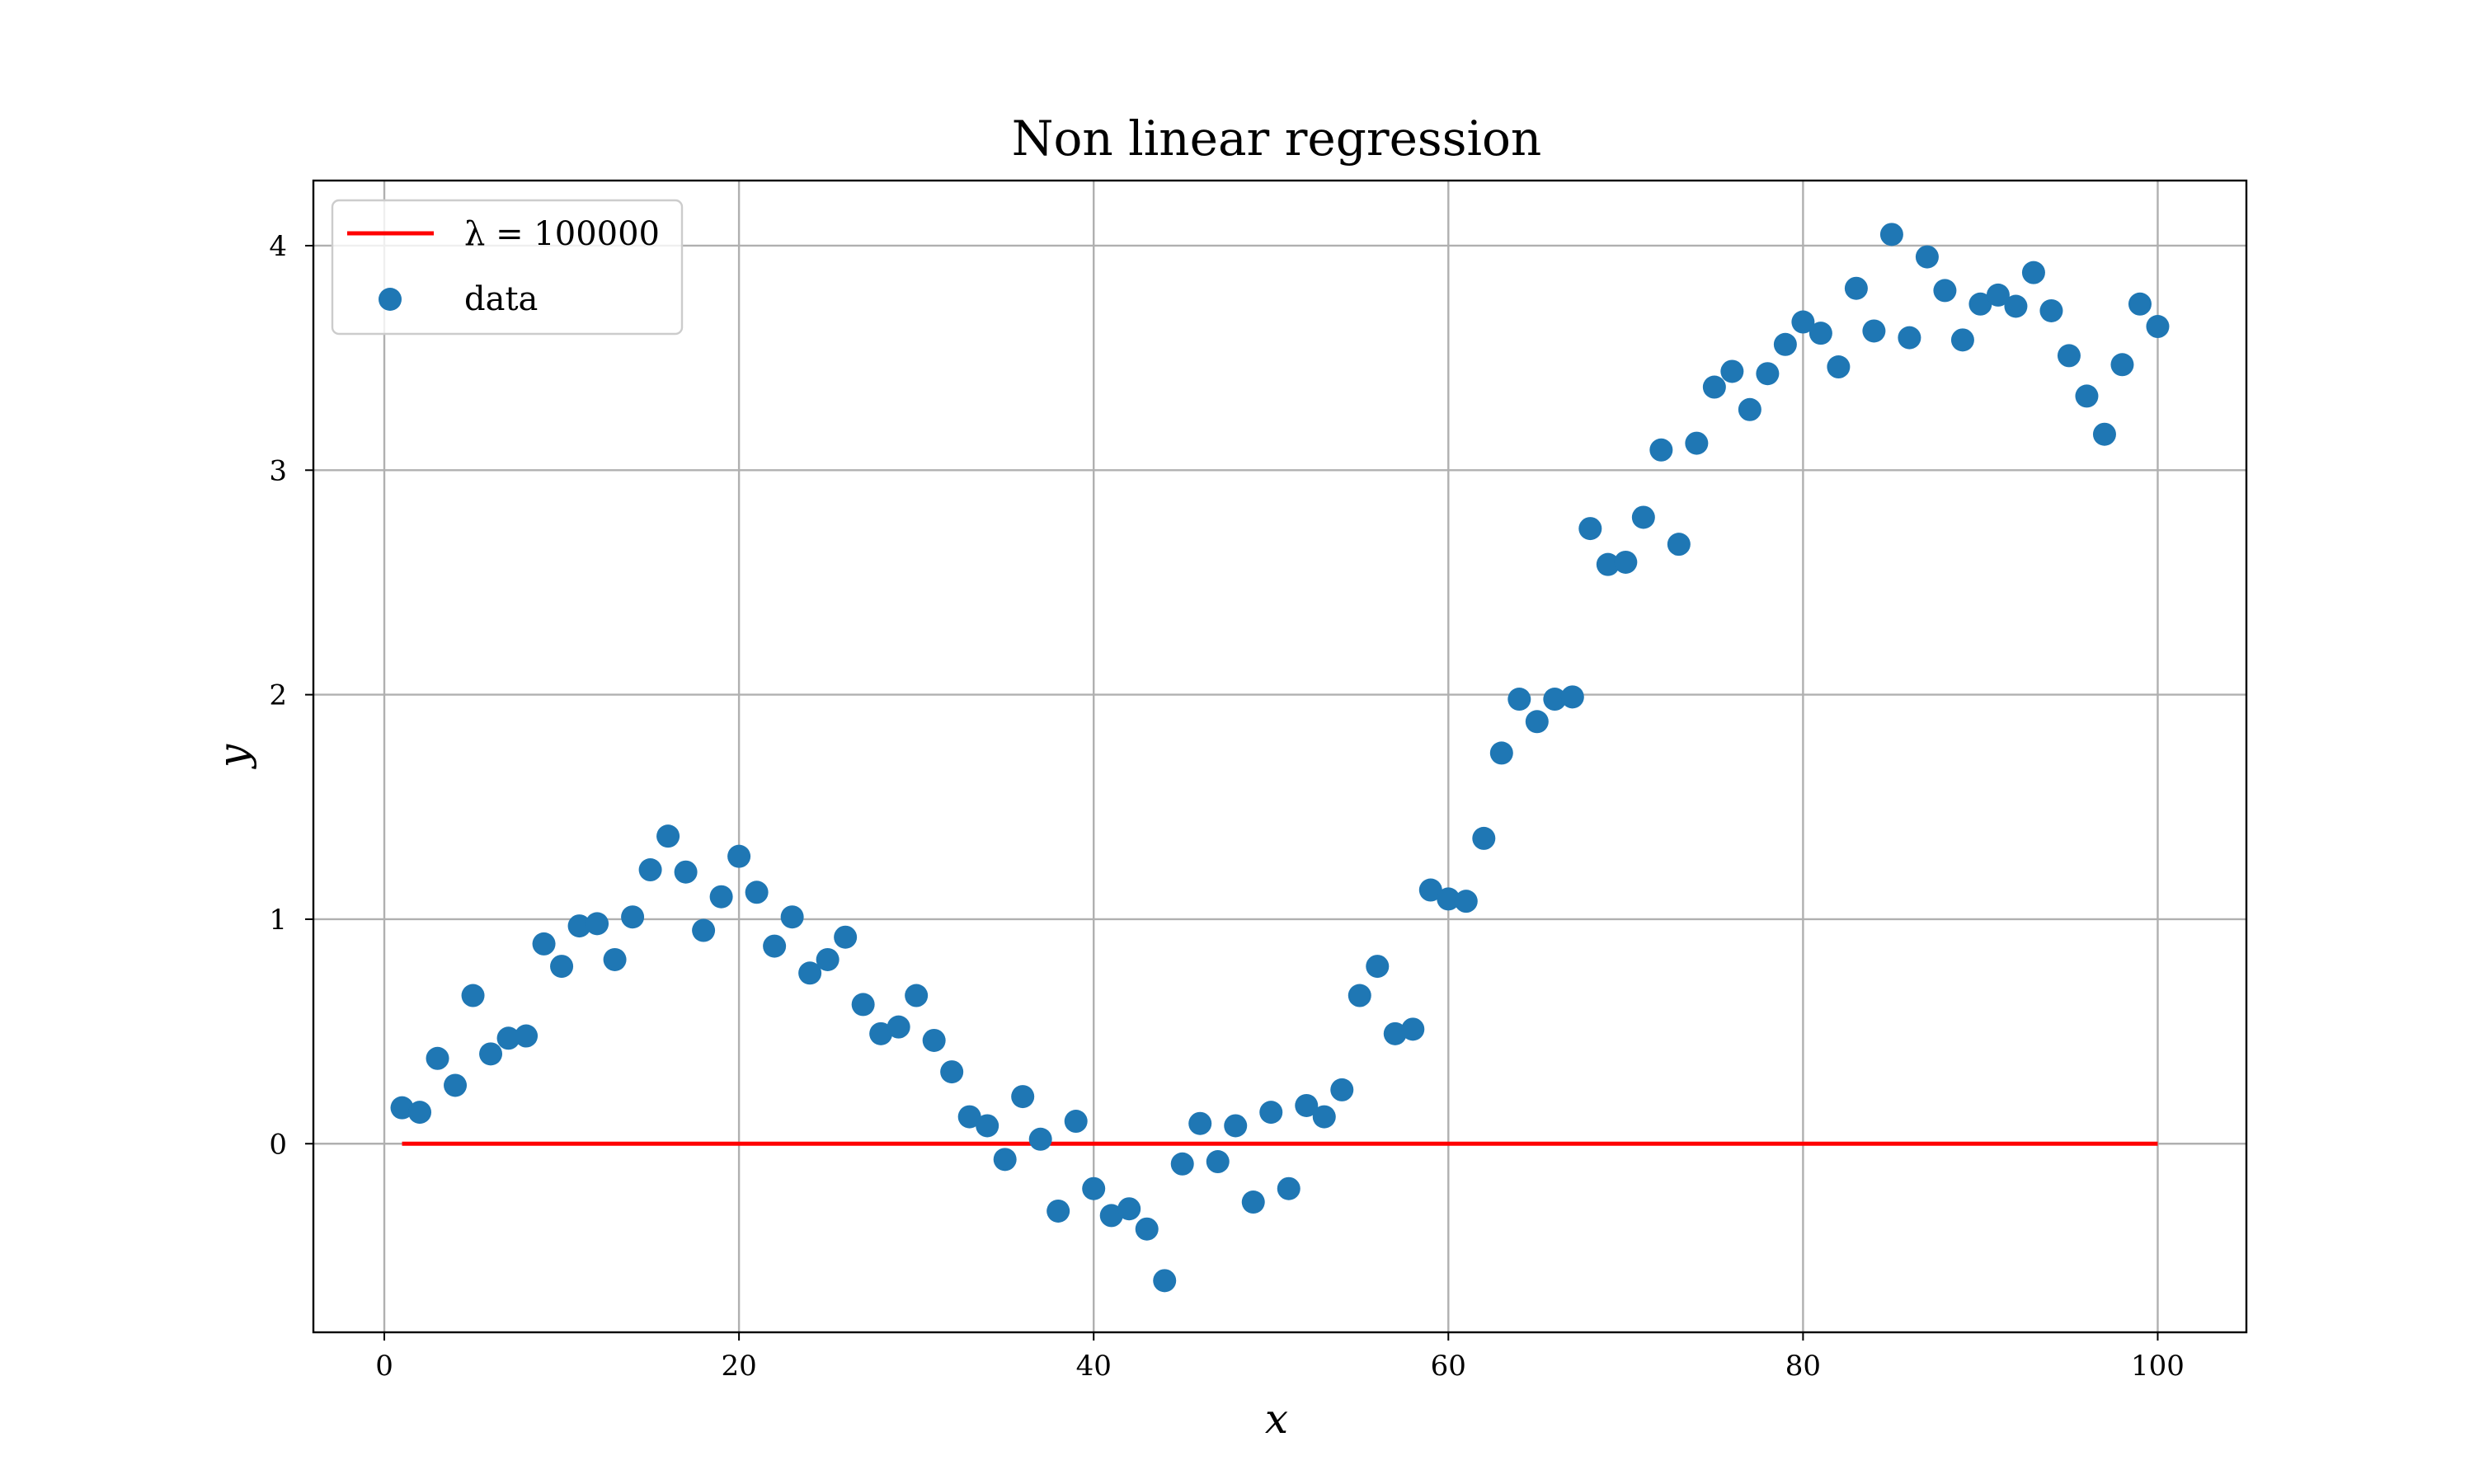 Image resolution: width=2474 pixels, height=1484 pixels. Describe the element at coordinates (1803, 1366) in the screenshot. I see `x-tick-label: 80` at that location.